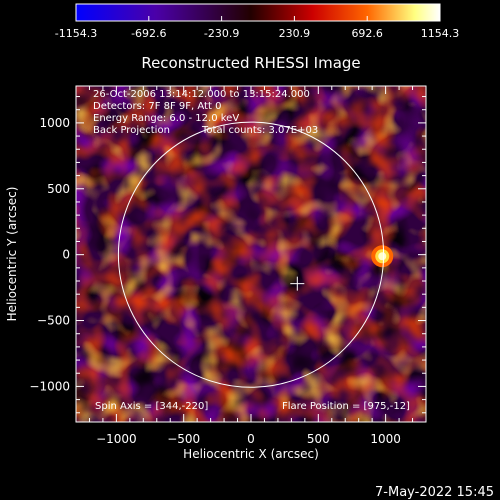  What do you see at coordinates (151, 406) in the screenshot?
I see `annotation-spin-axis: Spin Axis = [344,-220]` at bounding box center [151, 406].